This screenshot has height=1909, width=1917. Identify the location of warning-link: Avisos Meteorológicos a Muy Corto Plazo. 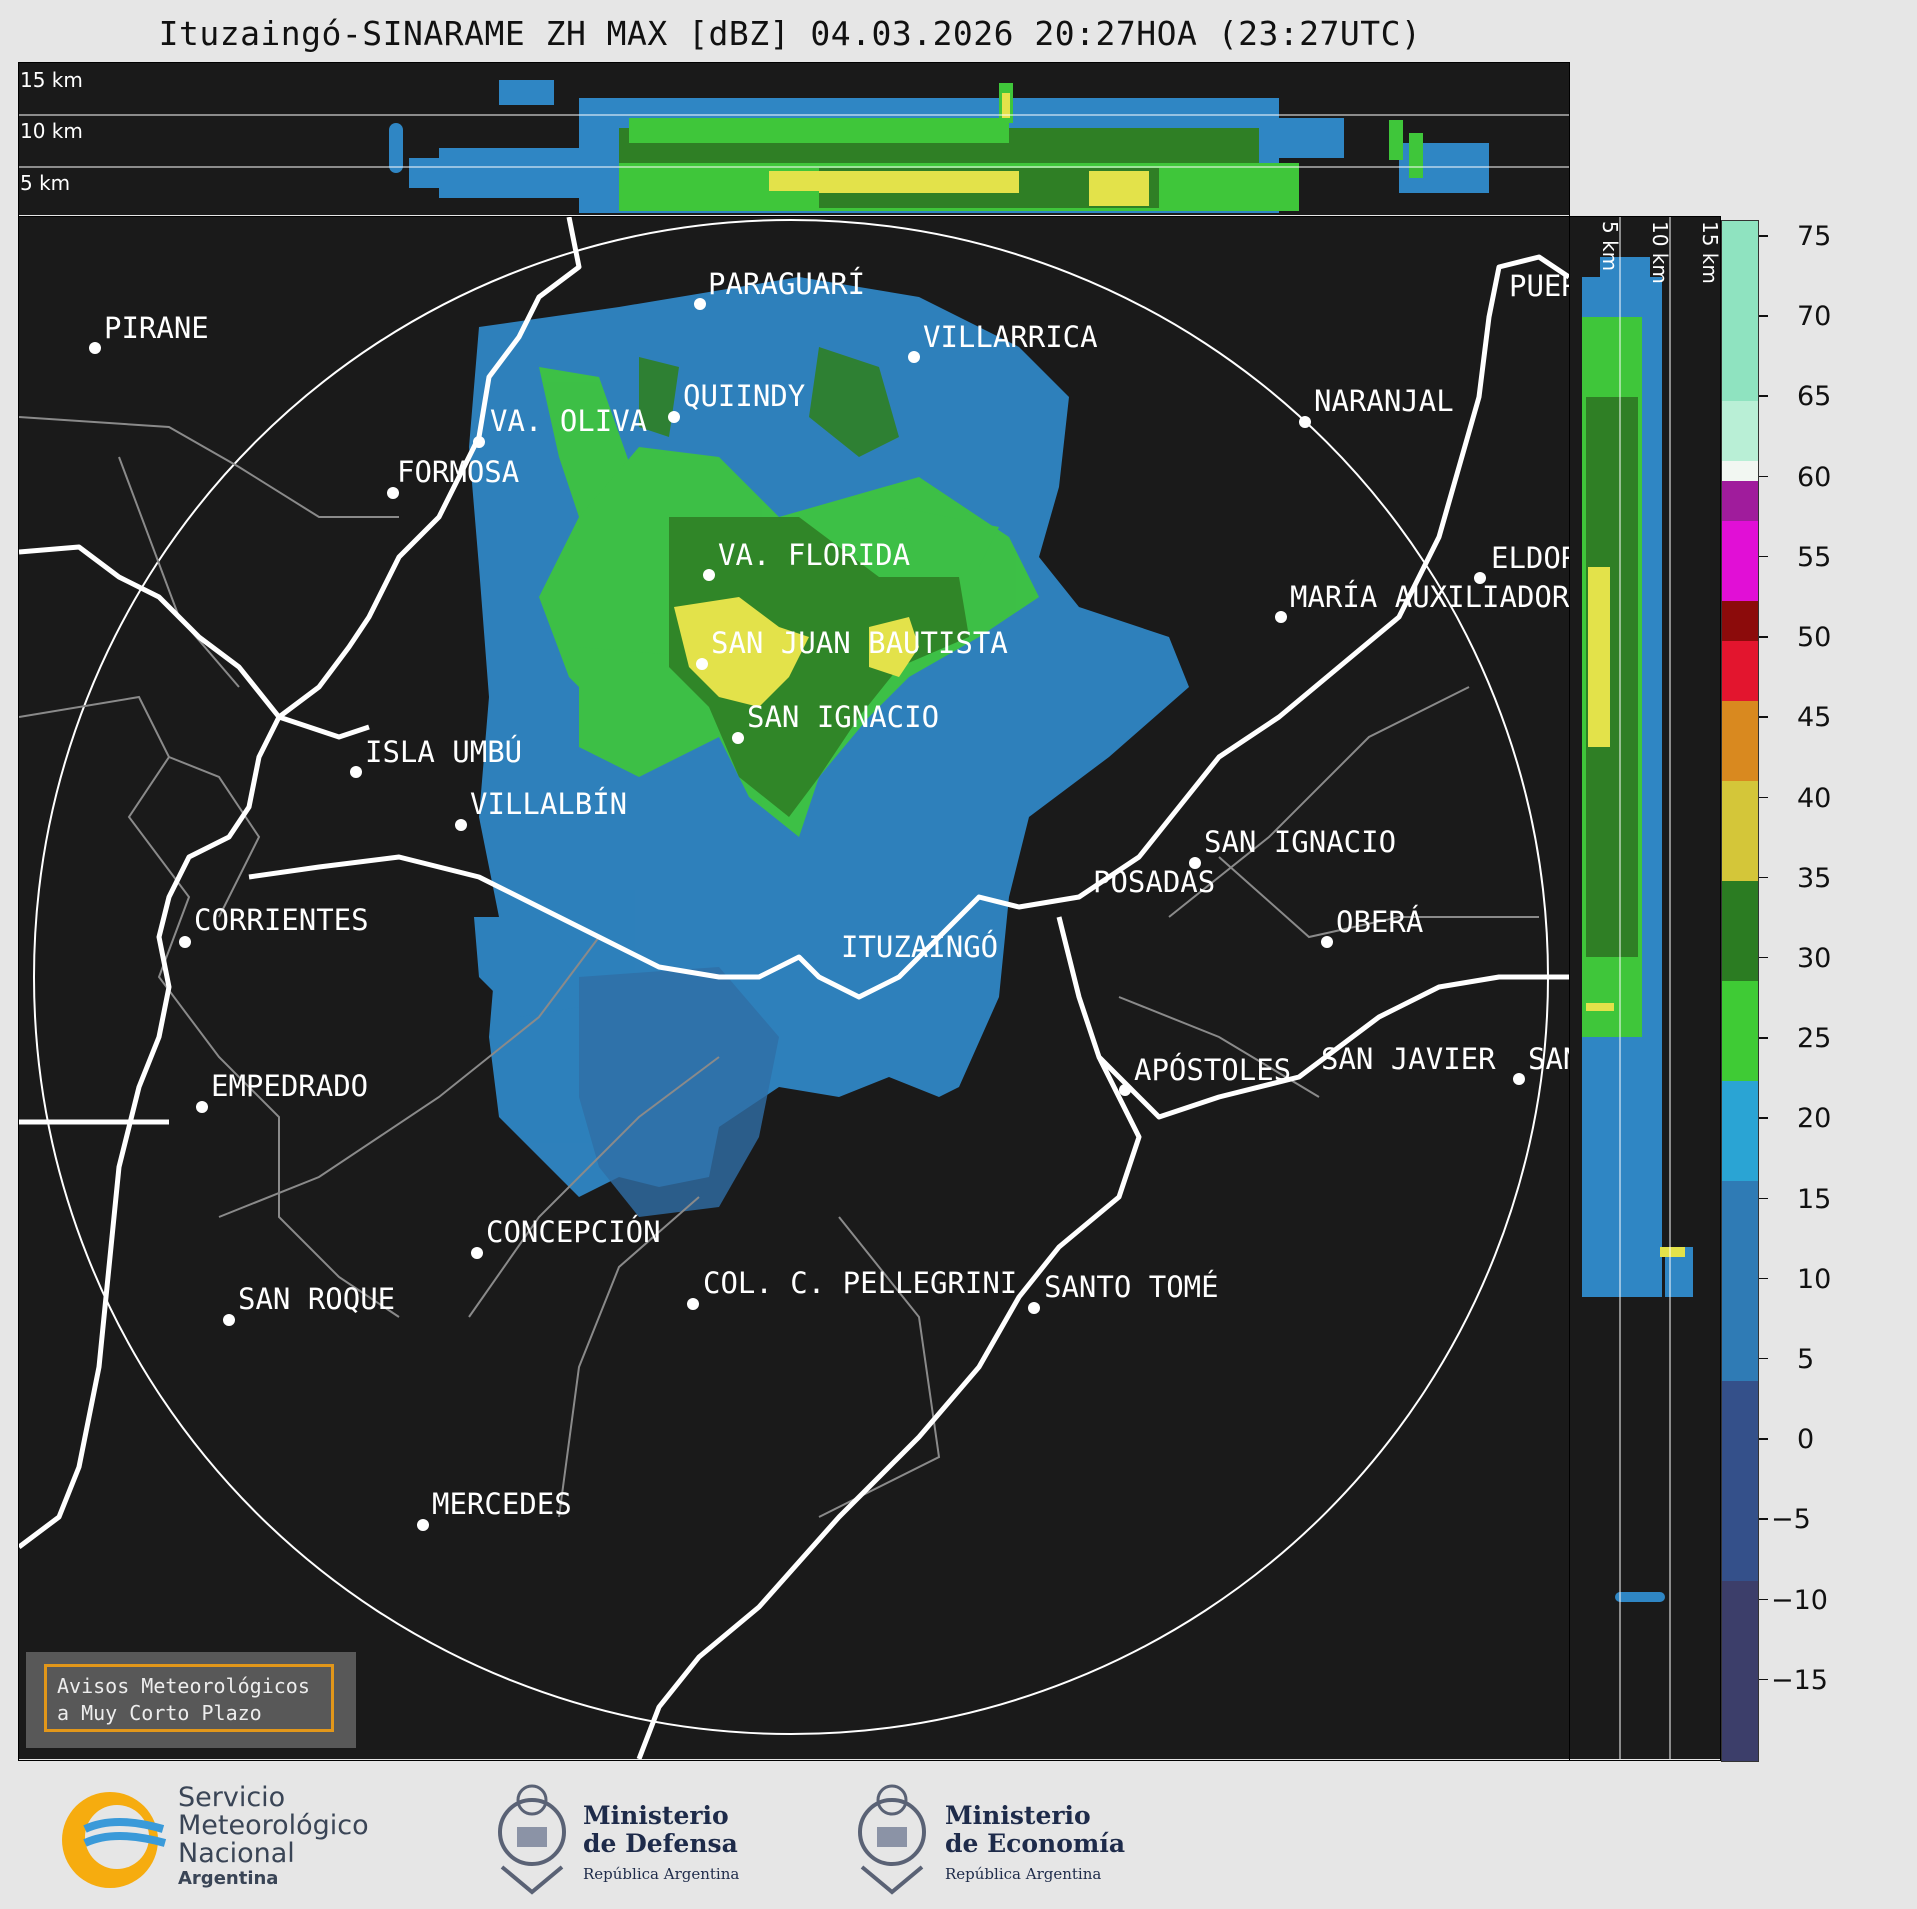
(189, 1698).